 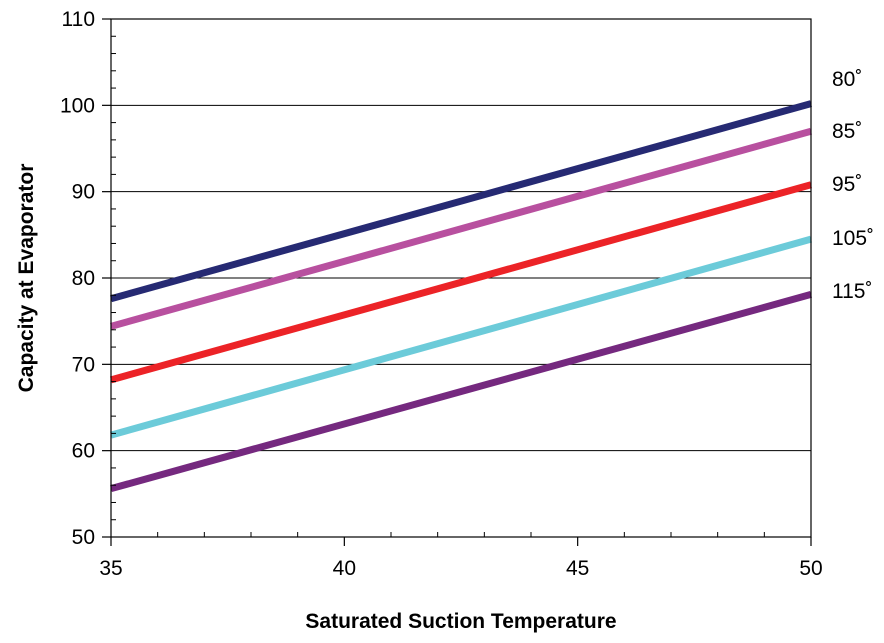 What do you see at coordinates (110, 568) in the screenshot?
I see `x-tick-label-35: 35` at bounding box center [110, 568].